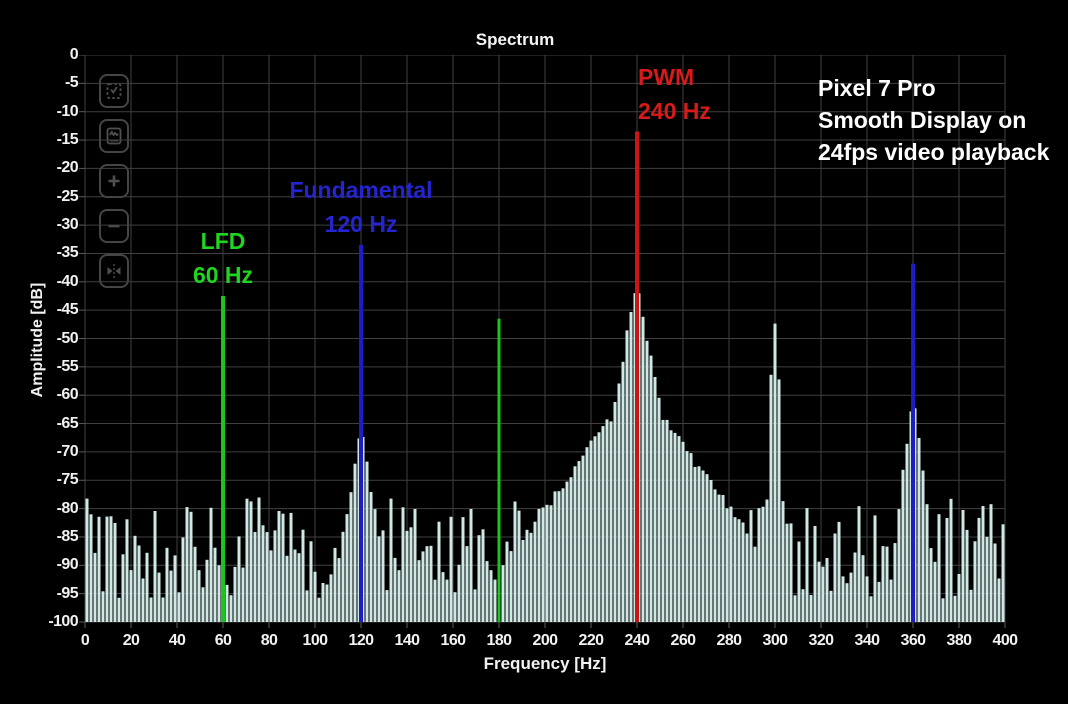 This screenshot has height=704, width=1068. What do you see at coordinates (821, 640) in the screenshot?
I see `x-tick-label: 320` at bounding box center [821, 640].